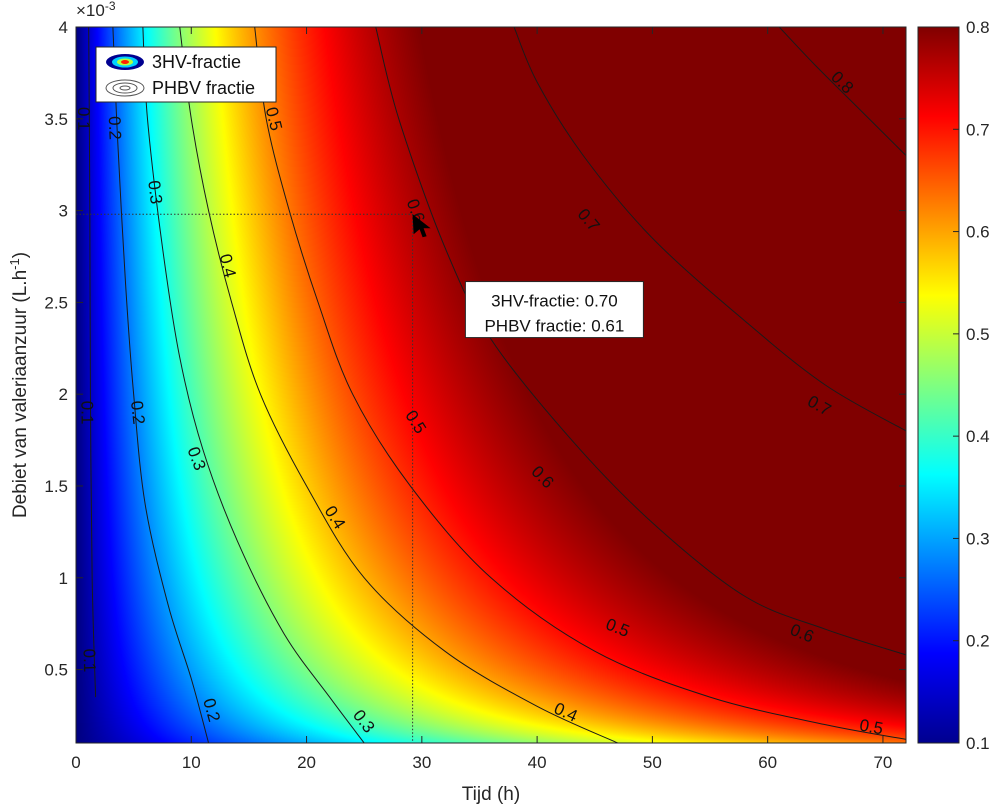 This screenshot has width=1000, height=809. What do you see at coordinates (63, 394) in the screenshot?
I see `y-tick-label: 2` at bounding box center [63, 394].